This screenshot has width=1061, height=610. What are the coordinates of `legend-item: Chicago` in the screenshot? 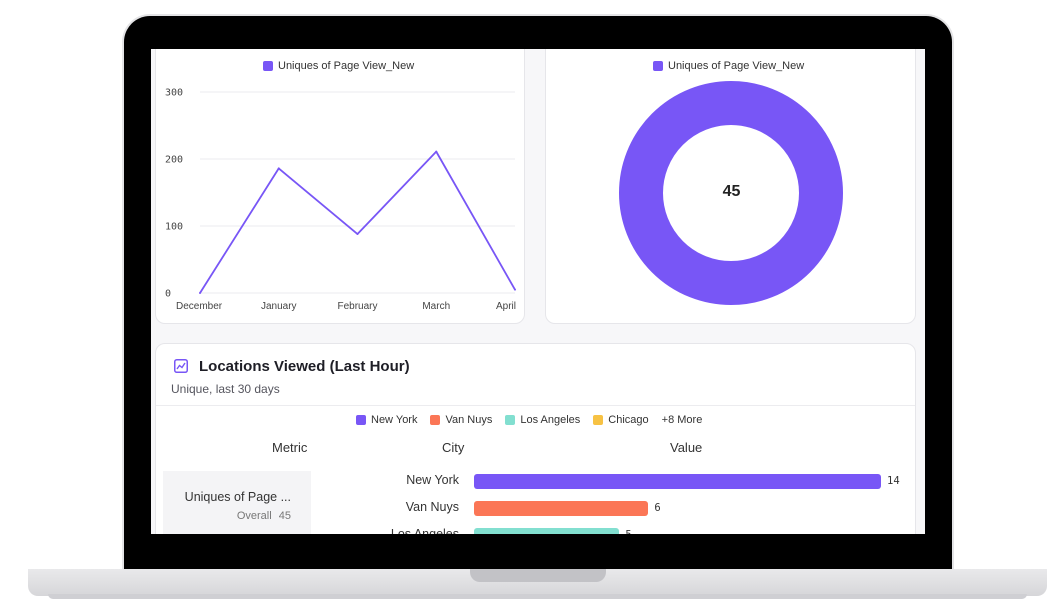 It's located at (621, 420).